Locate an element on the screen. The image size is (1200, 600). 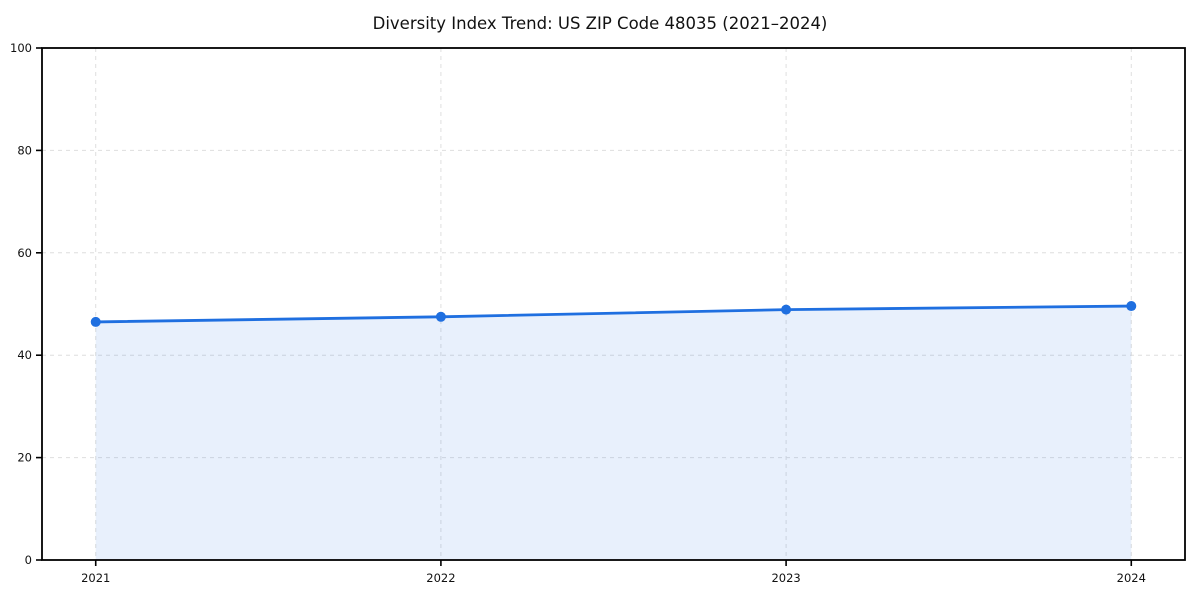
y-tick-label: 20 is located at coordinates (24, 458).